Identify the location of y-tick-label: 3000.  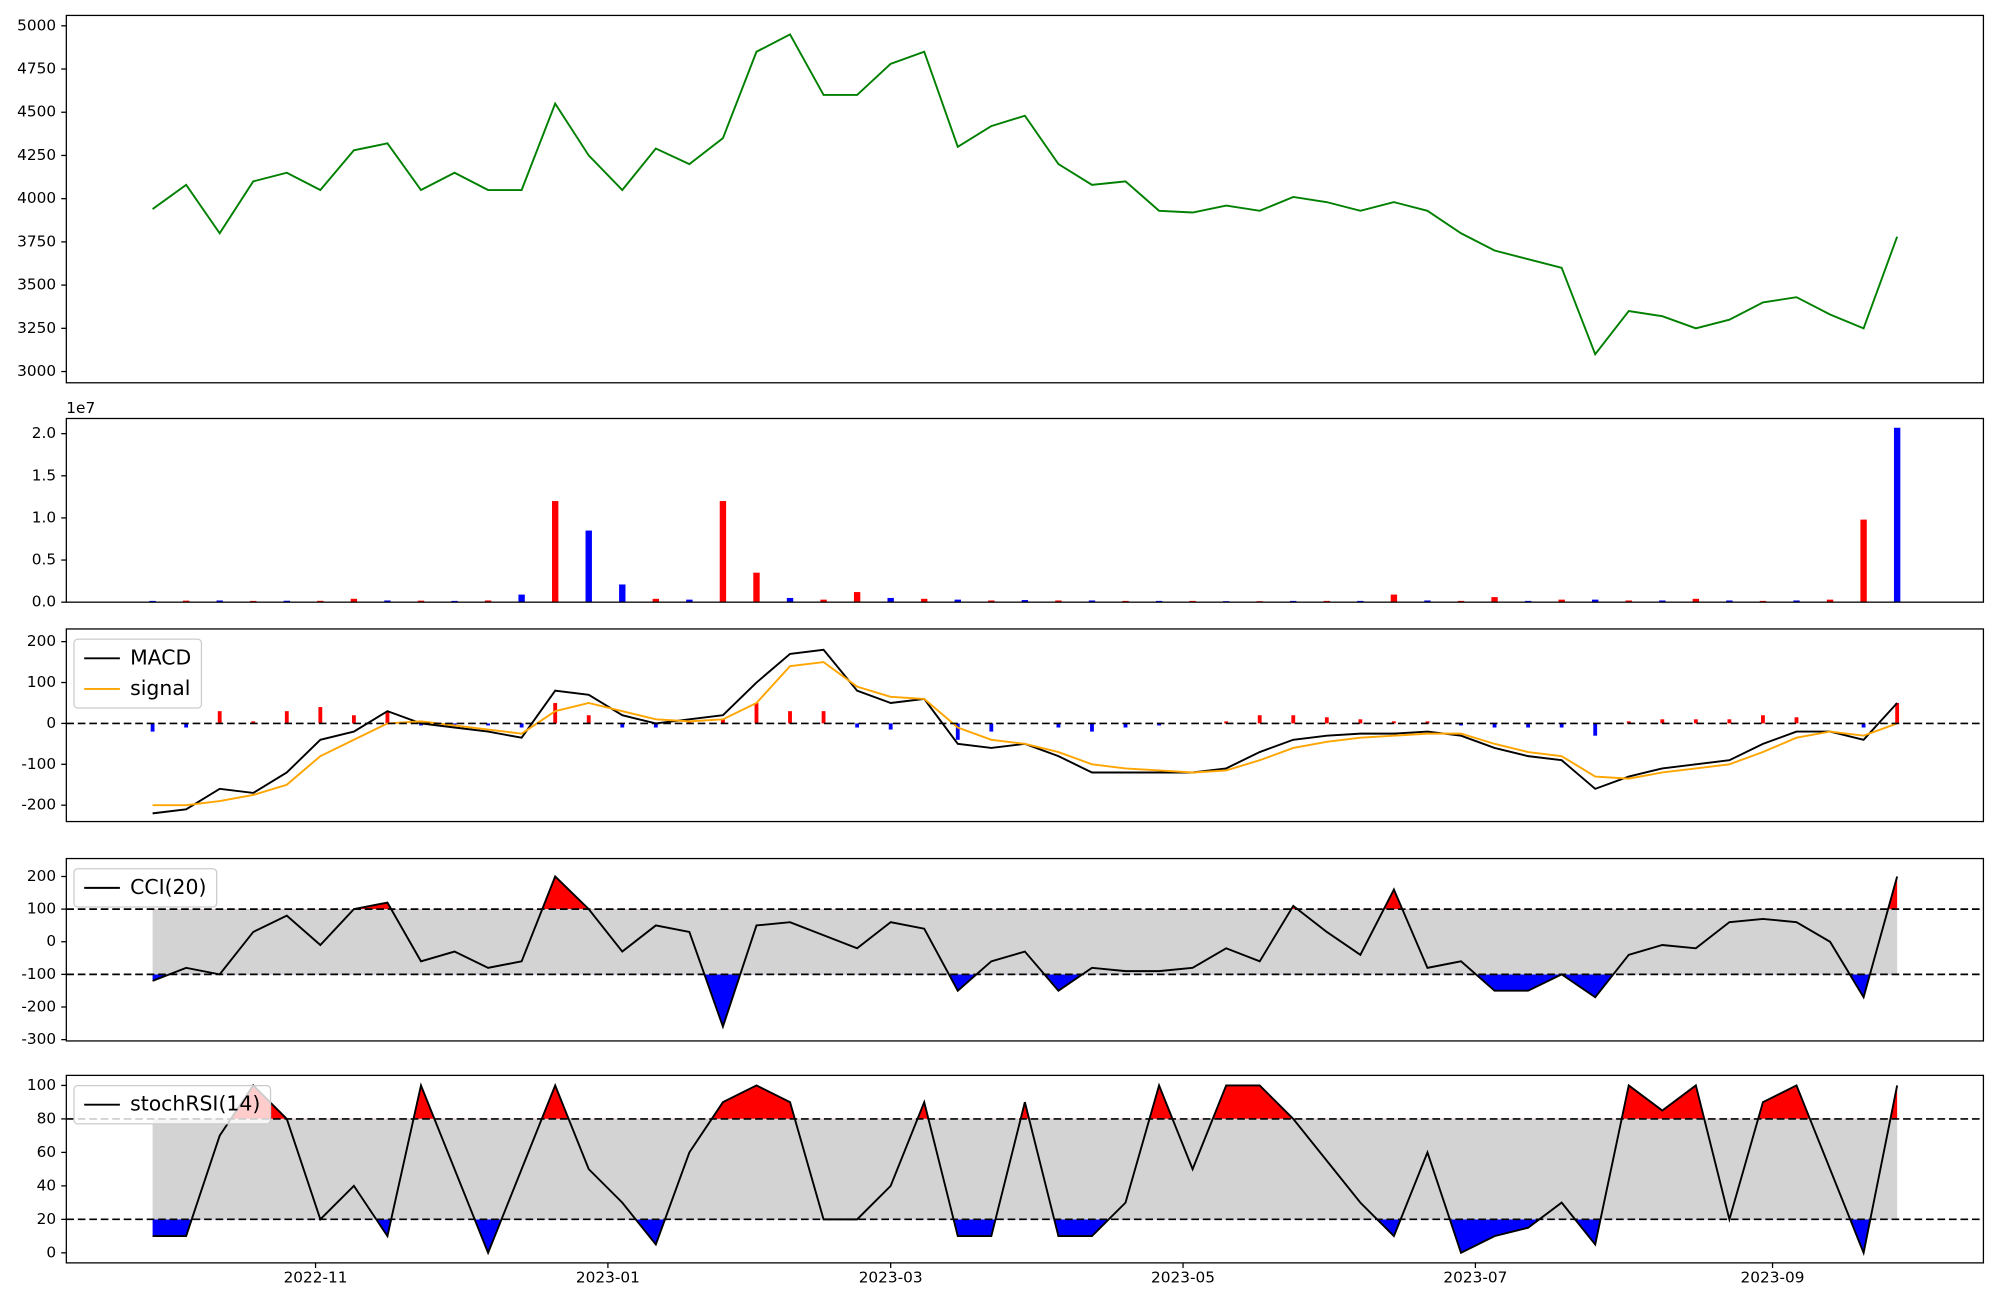
(36, 371).